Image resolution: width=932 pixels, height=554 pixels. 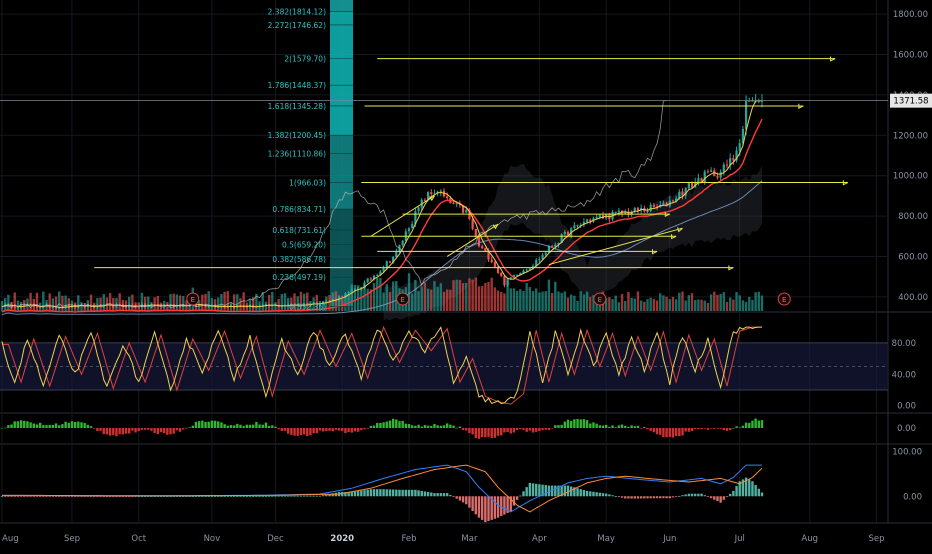 I want to click on time-tick-label: Mar, so click(x=469, y=539).